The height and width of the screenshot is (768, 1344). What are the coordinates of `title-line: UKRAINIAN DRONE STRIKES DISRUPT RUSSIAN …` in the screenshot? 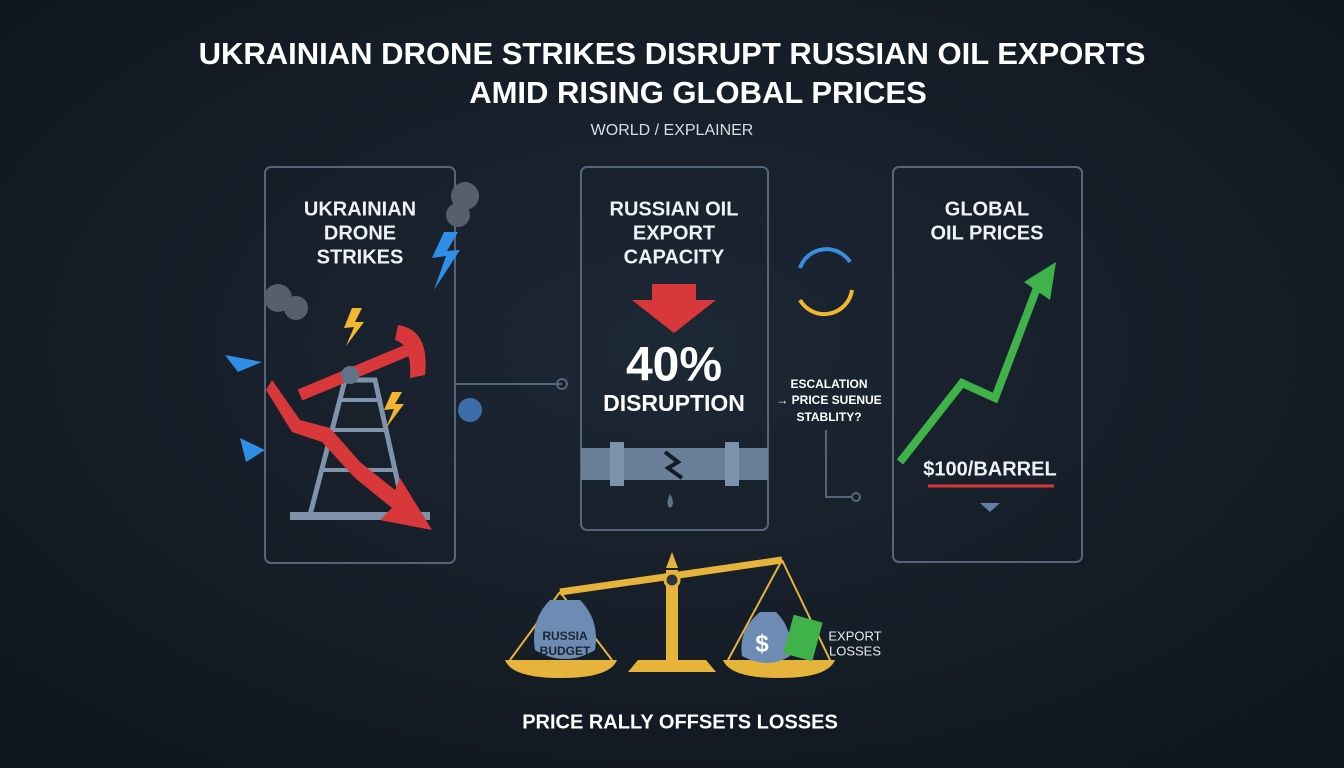 It's located at (672, 53).